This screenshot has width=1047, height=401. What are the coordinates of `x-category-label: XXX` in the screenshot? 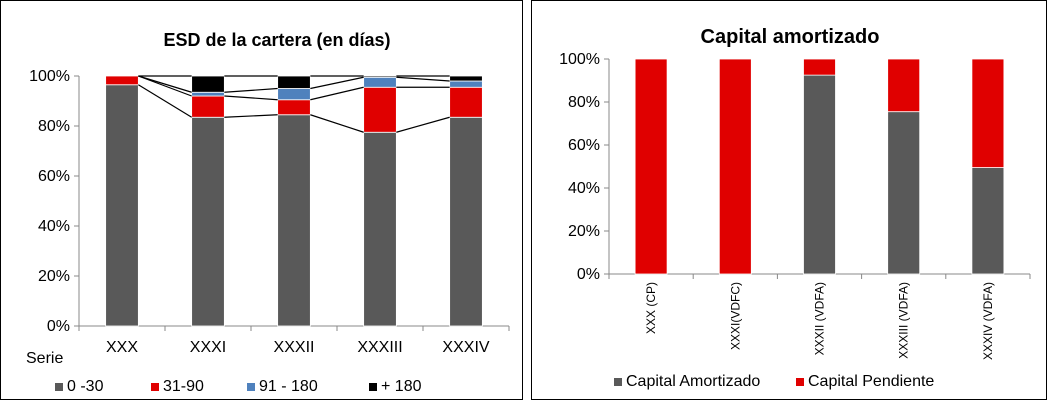 It's located at (122, 347).